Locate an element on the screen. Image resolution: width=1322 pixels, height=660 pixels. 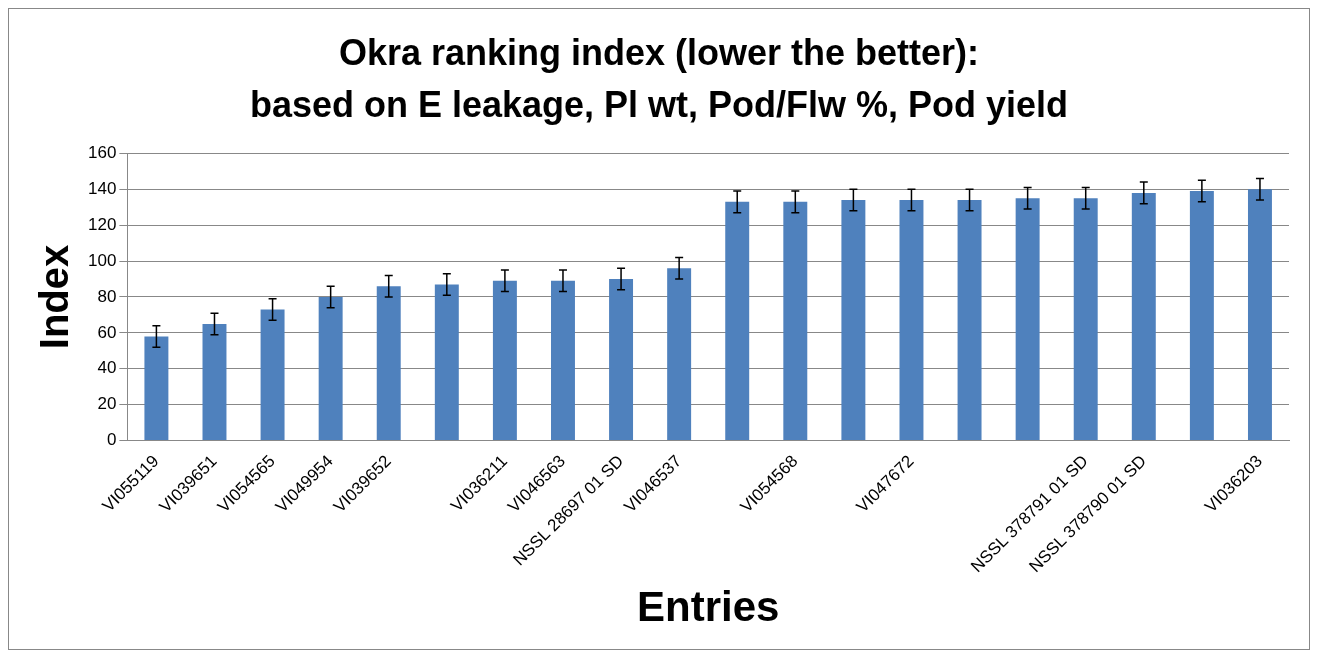
y-tick-label: 20 is located at coordinates (107, 404).